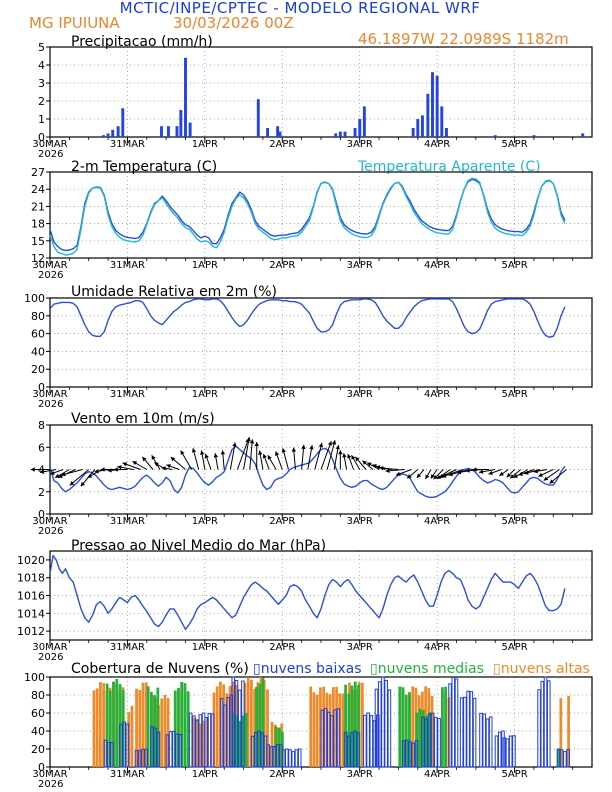  Describe the element at coordinates (38, 316) in the screenshot. I see `humidity-ytick-label: 80` at that location.